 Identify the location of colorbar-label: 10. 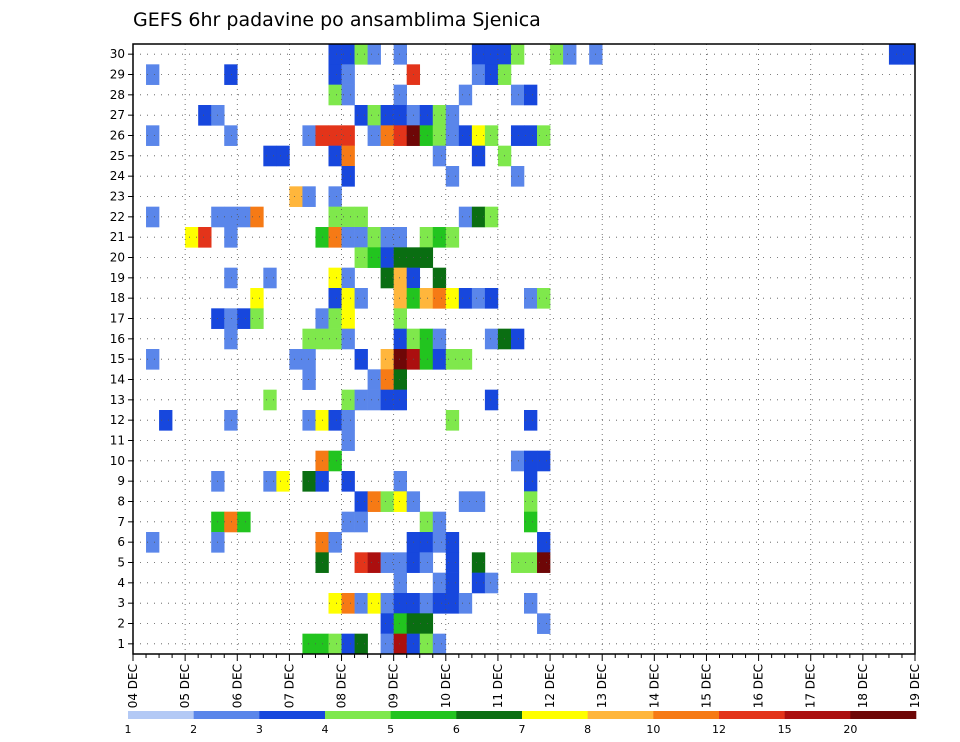
(653, 729).